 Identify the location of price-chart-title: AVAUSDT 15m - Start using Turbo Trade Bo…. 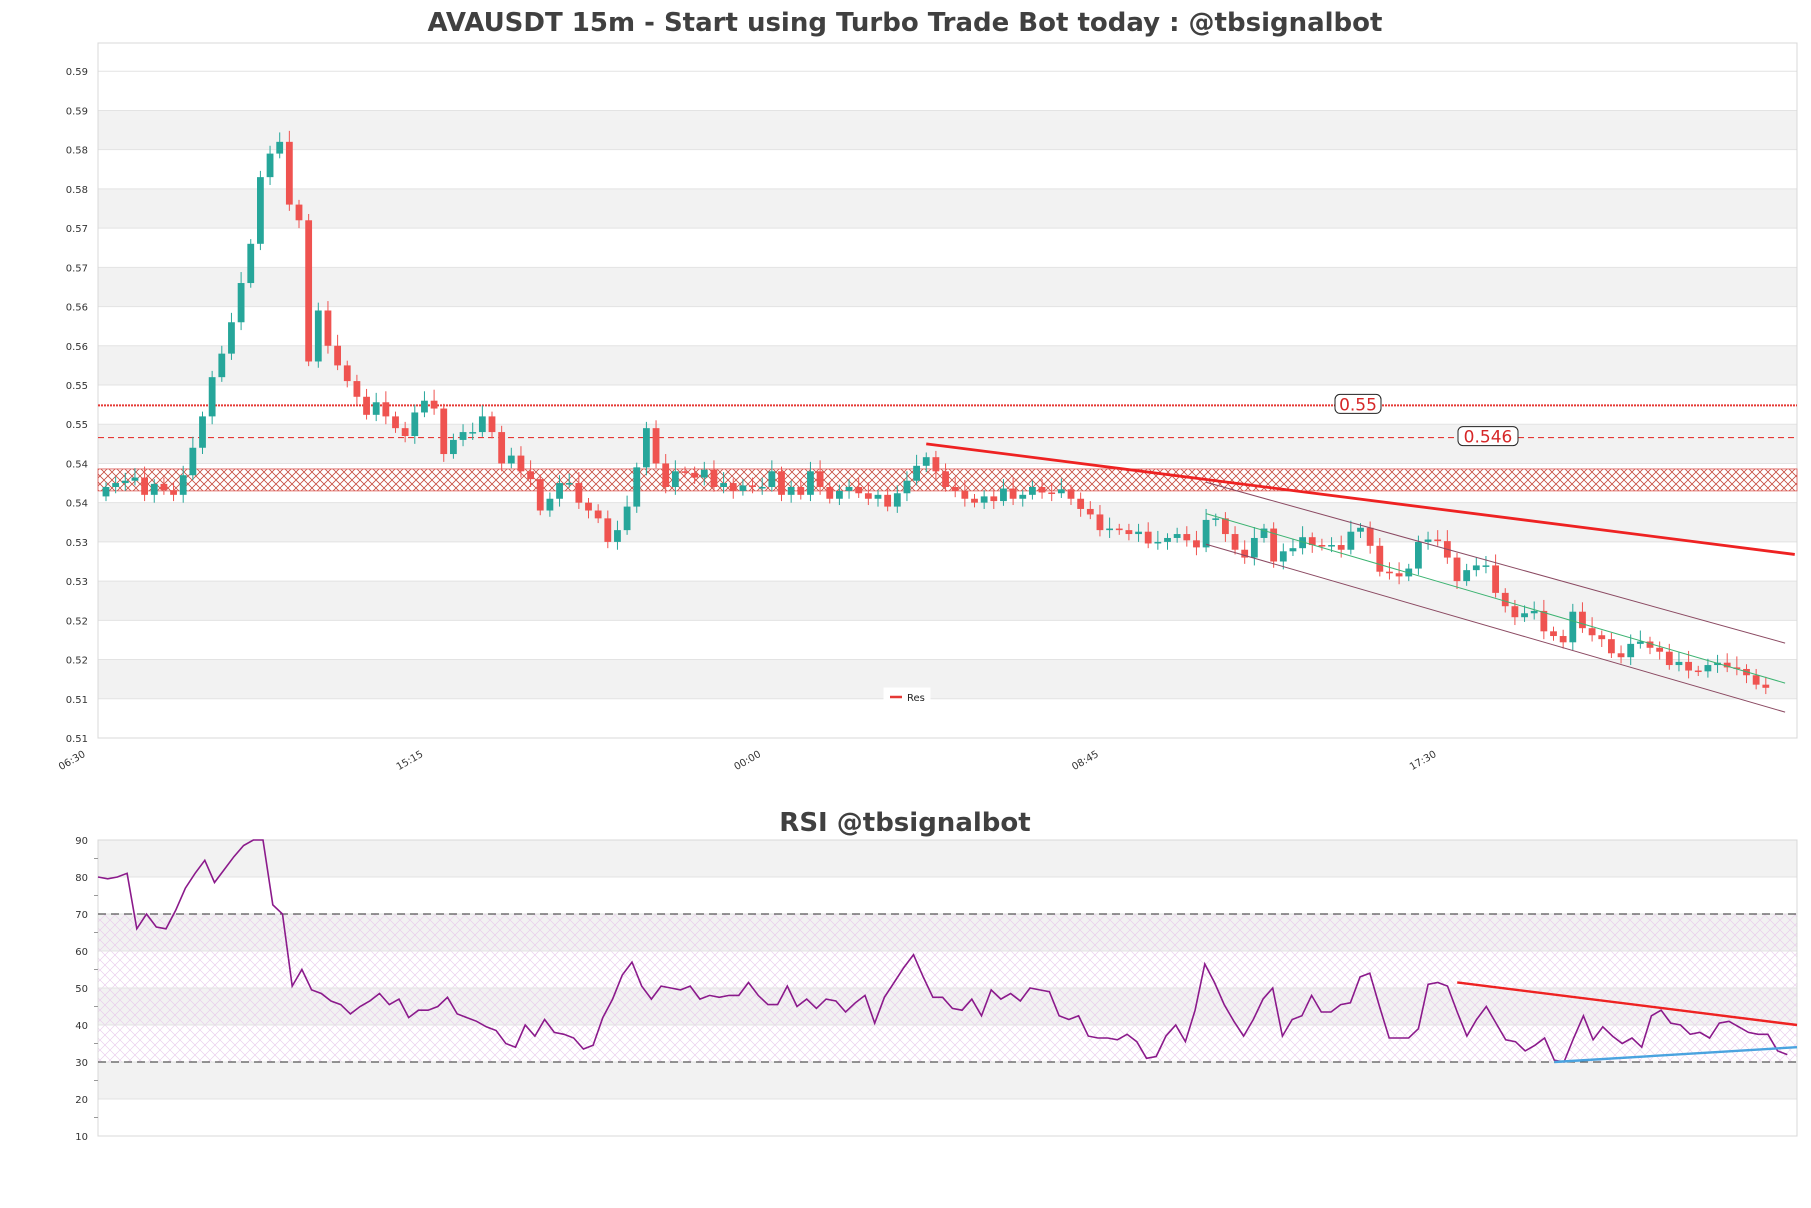
(905, 23).